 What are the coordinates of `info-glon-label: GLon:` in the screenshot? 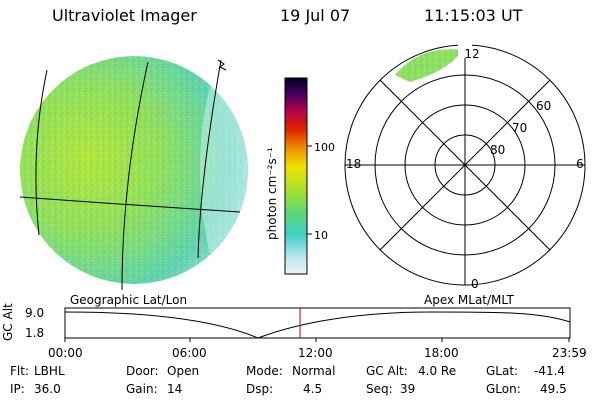 It's located at (503, 389).